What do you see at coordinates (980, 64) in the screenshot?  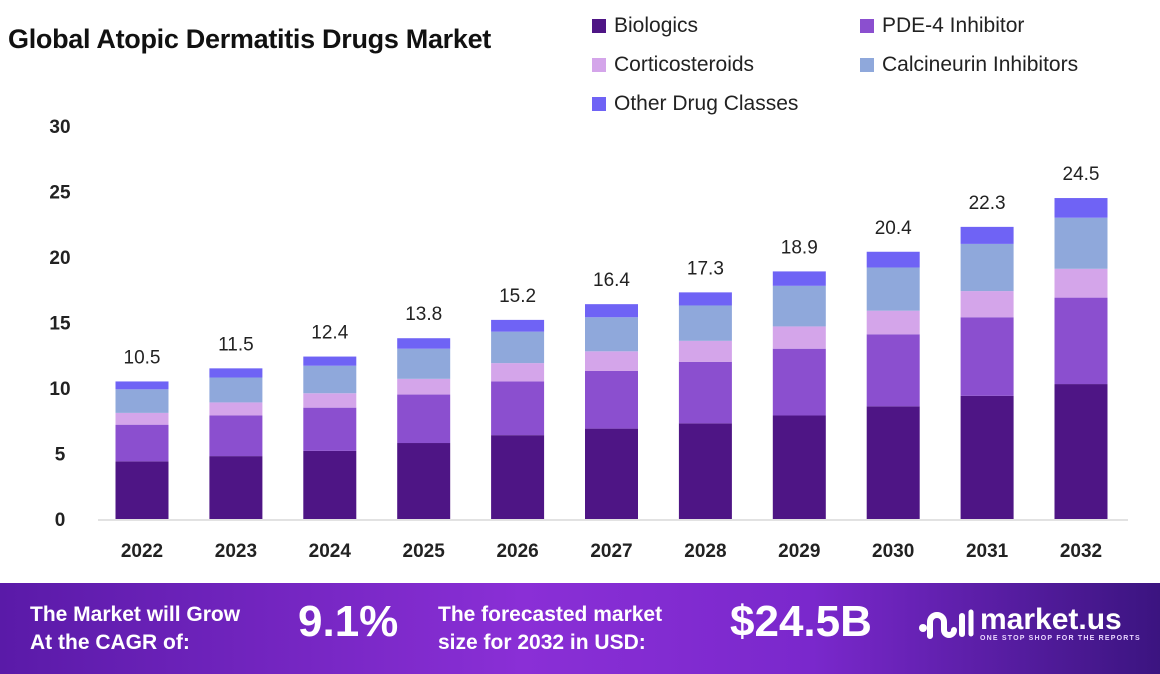 I see `legend-label: Calcineurin Inhibitors` at bounding box center [980, 64].